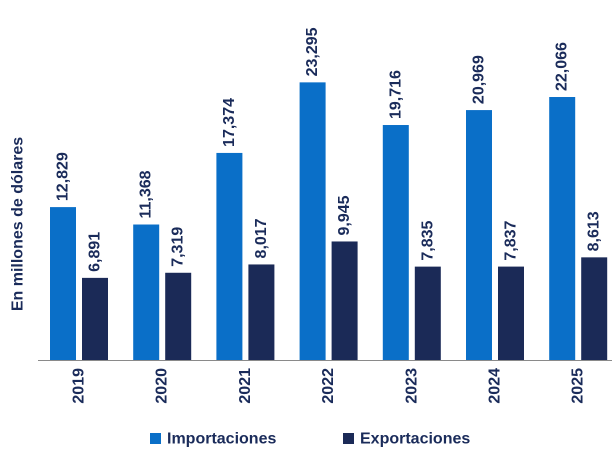  What do you see at coordinates (95, 318) in the screenshot?
I see `bar-exportaciones-2019` at bounding box center [95, 318].